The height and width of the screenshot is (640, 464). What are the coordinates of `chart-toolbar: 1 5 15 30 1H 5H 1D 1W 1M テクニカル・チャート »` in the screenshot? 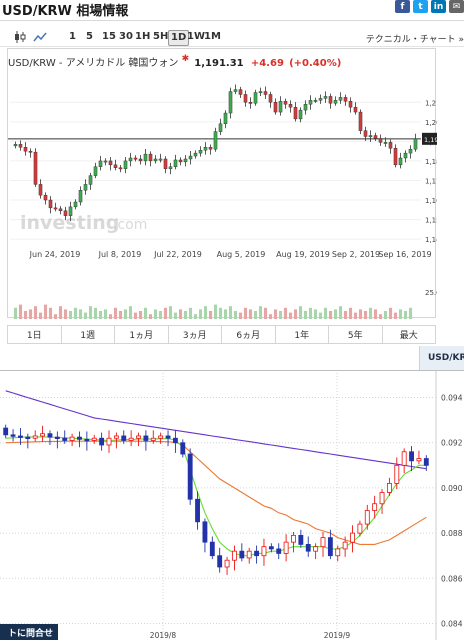 It's located at (232, 38).